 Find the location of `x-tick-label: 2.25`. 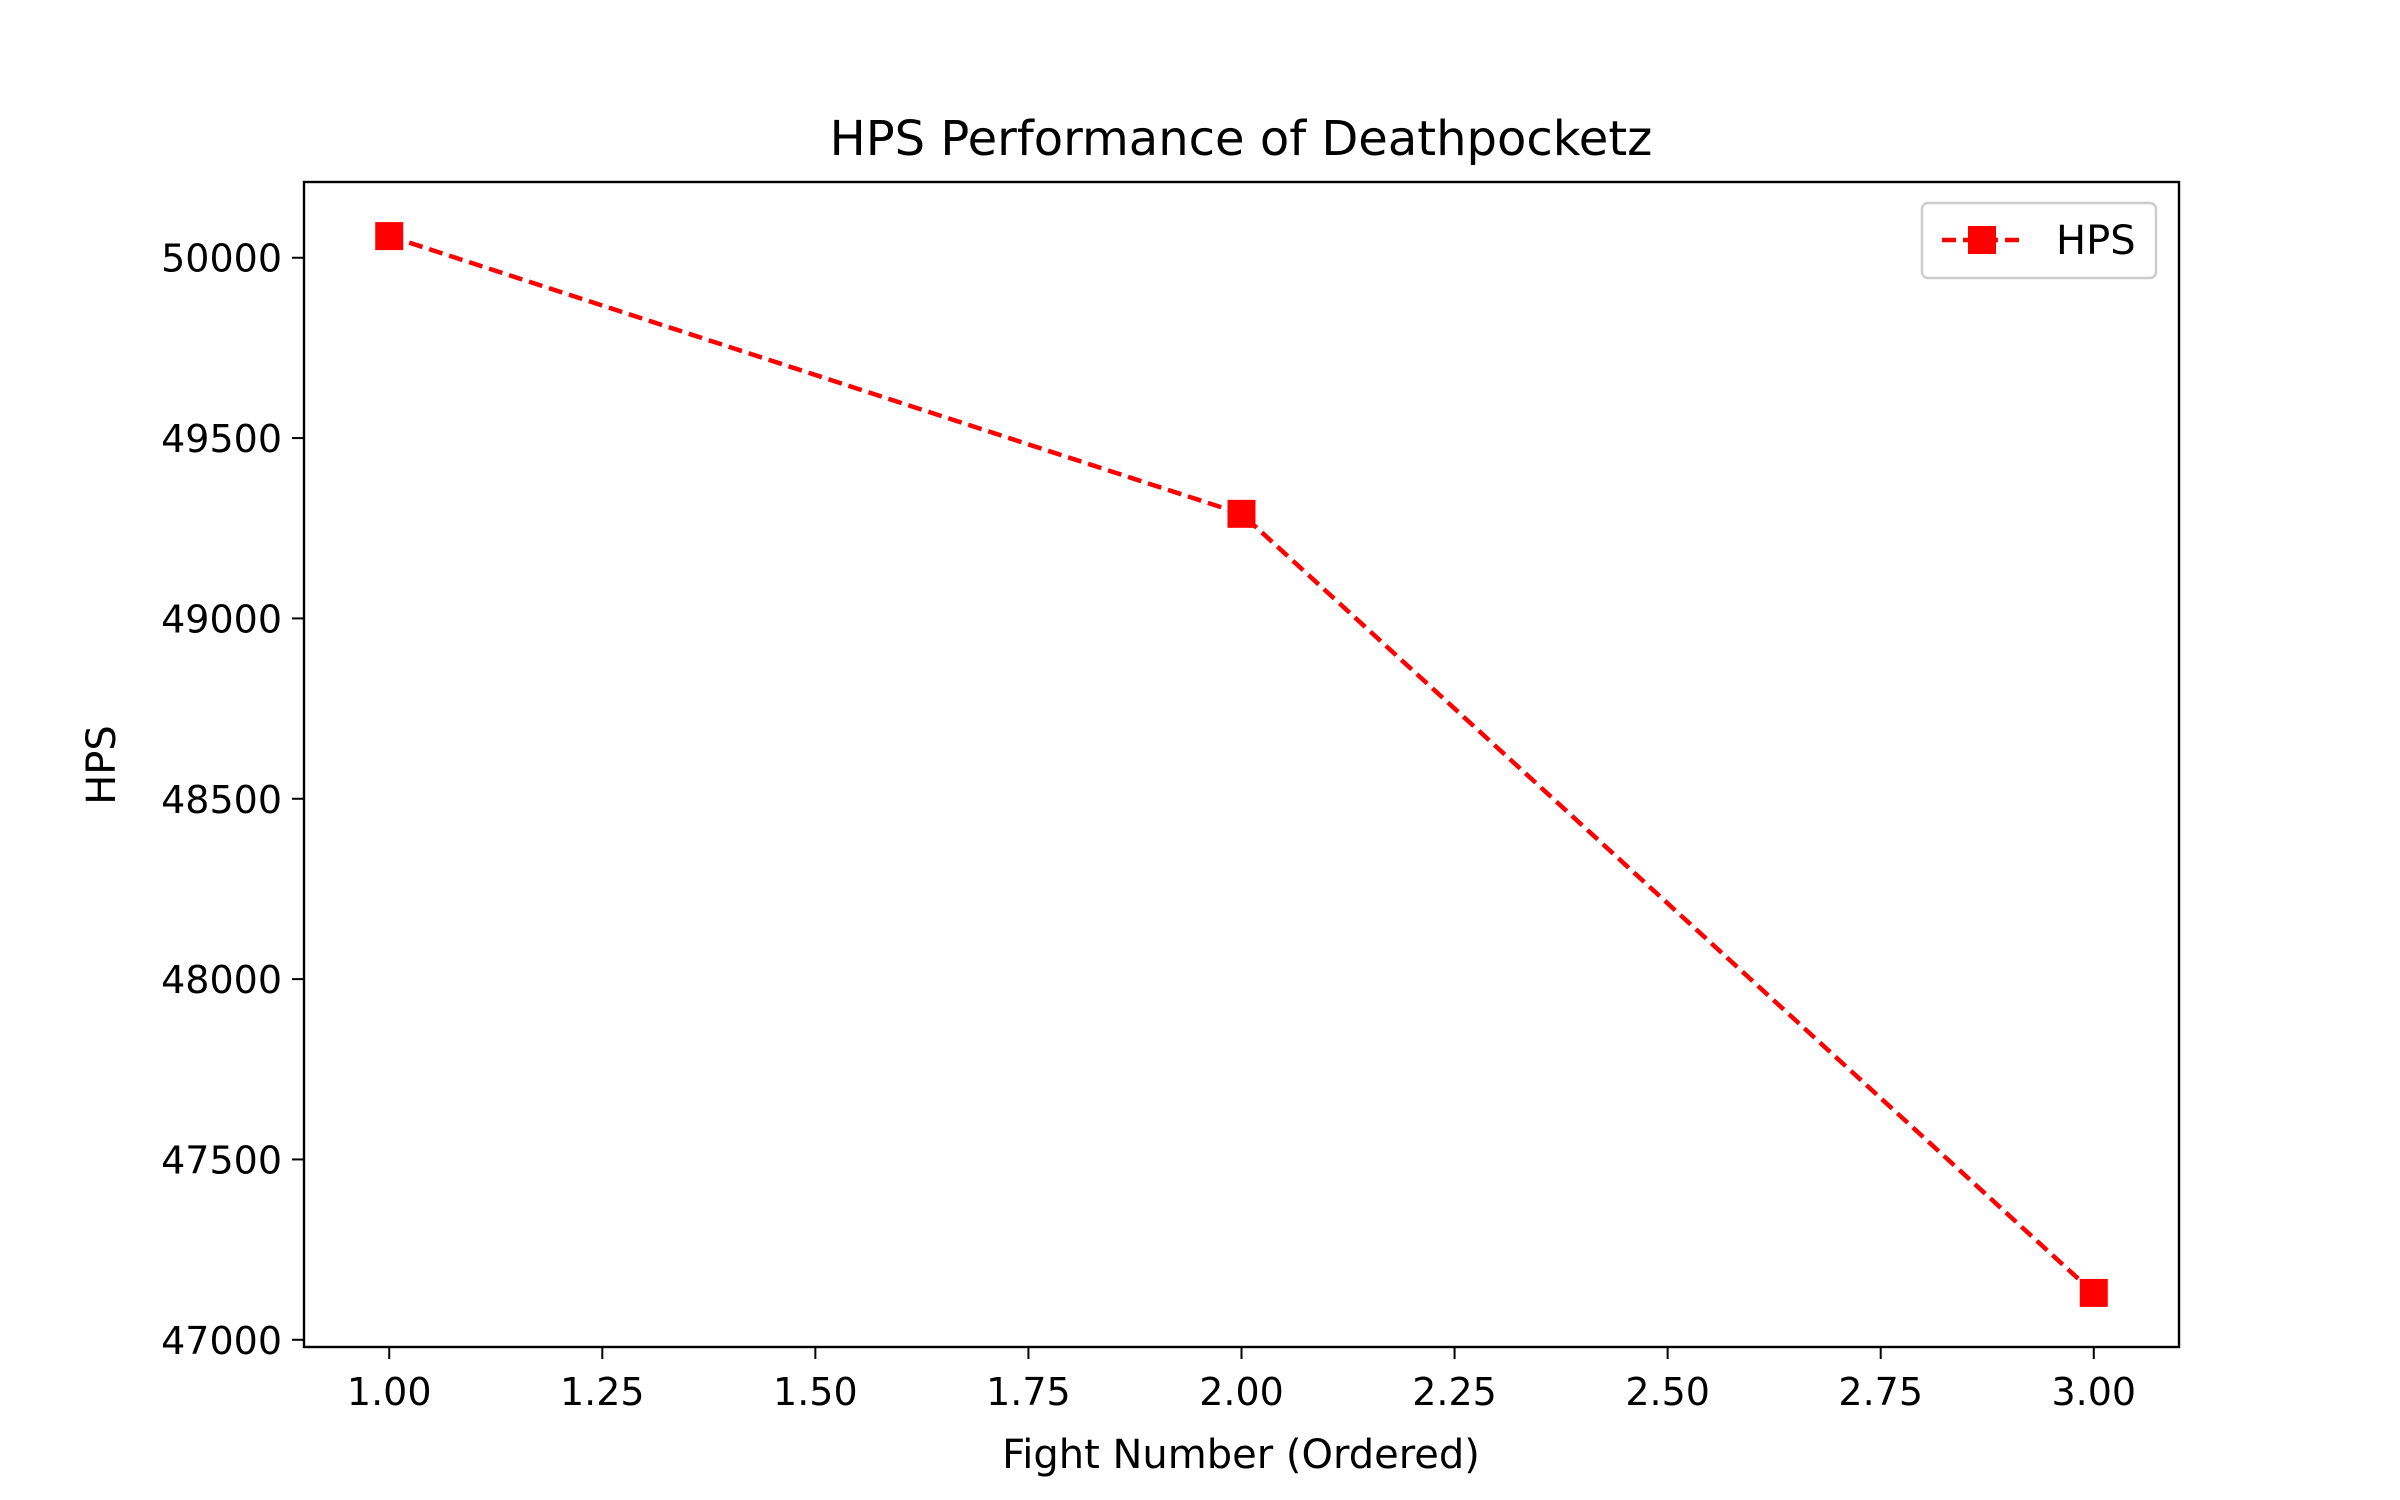

x-tick-label: 2.25 is located at coordinates (1454, 1392).